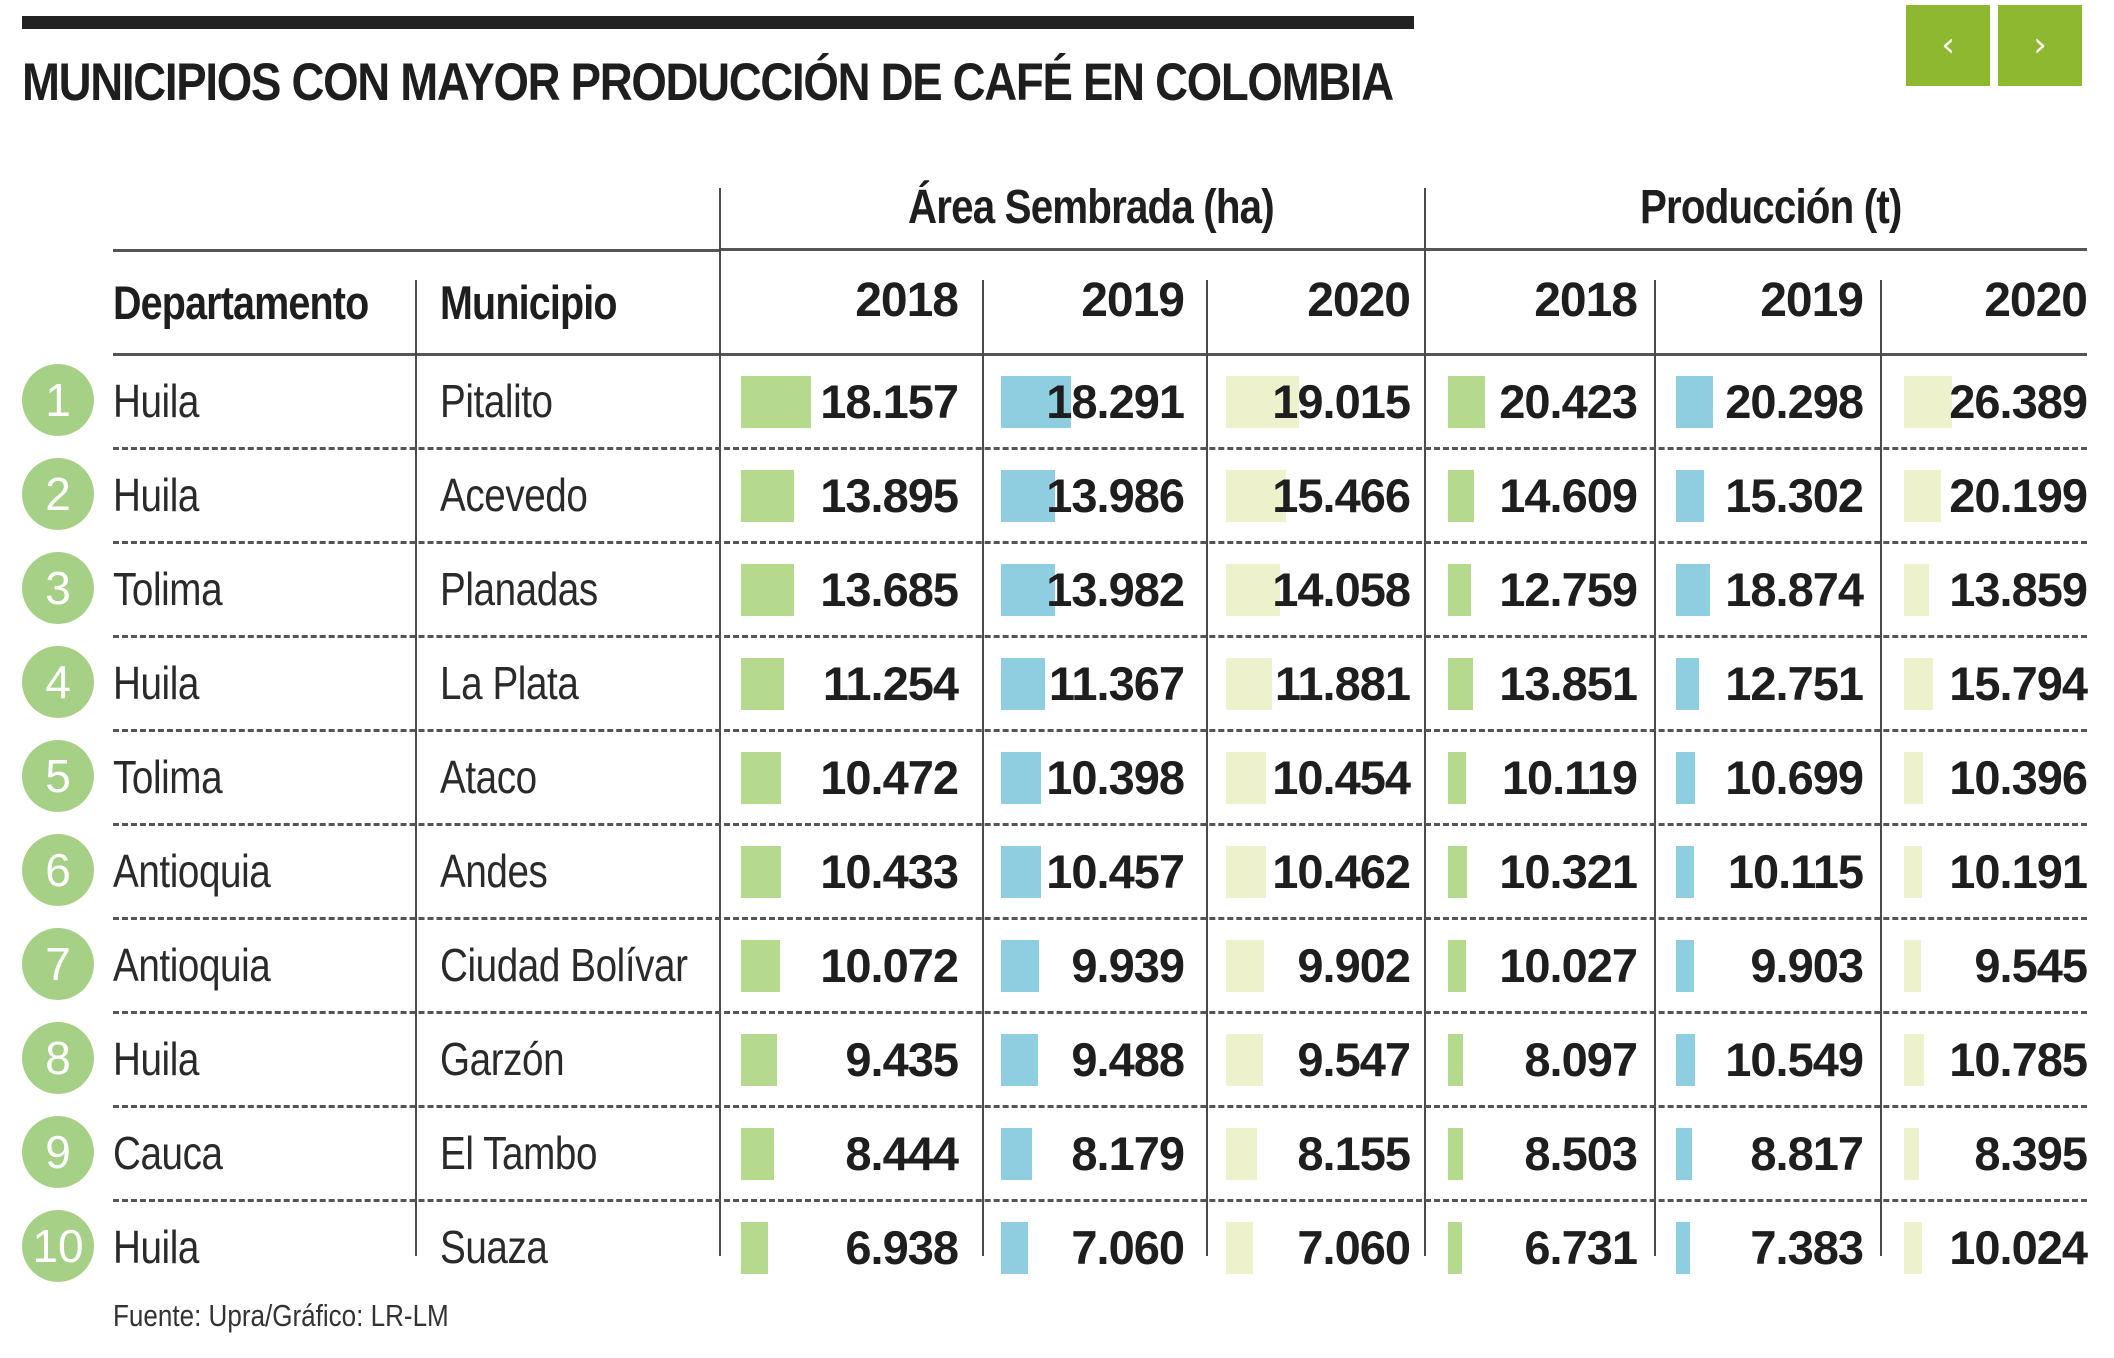 The width and height of the screenshot is (2114, 1358). What do you see at coordinates (890, 683) in the screenshot?
I see `value-label: 11.254` at bounding box center [890, 683].